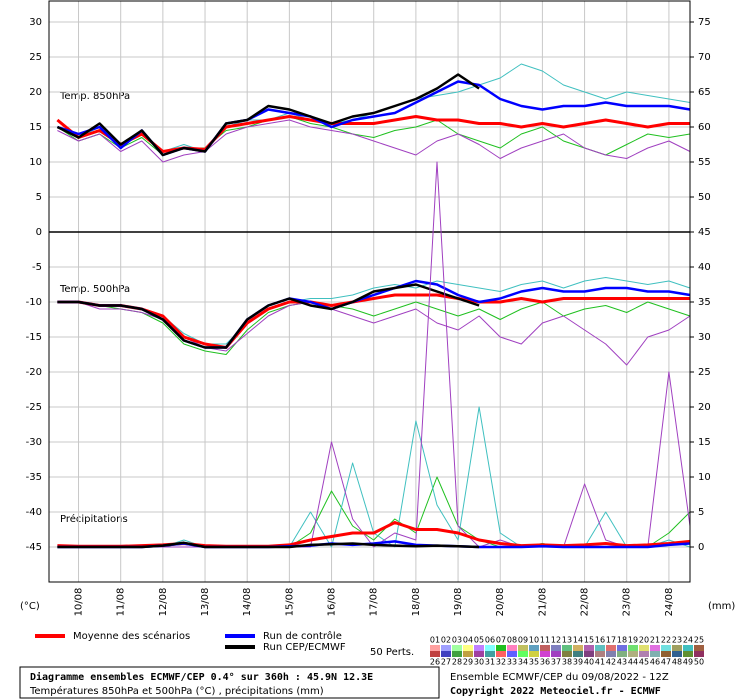 This screenshot has width=740, height=700. I want to click on y-tick-label: -40, so click(34, 512).